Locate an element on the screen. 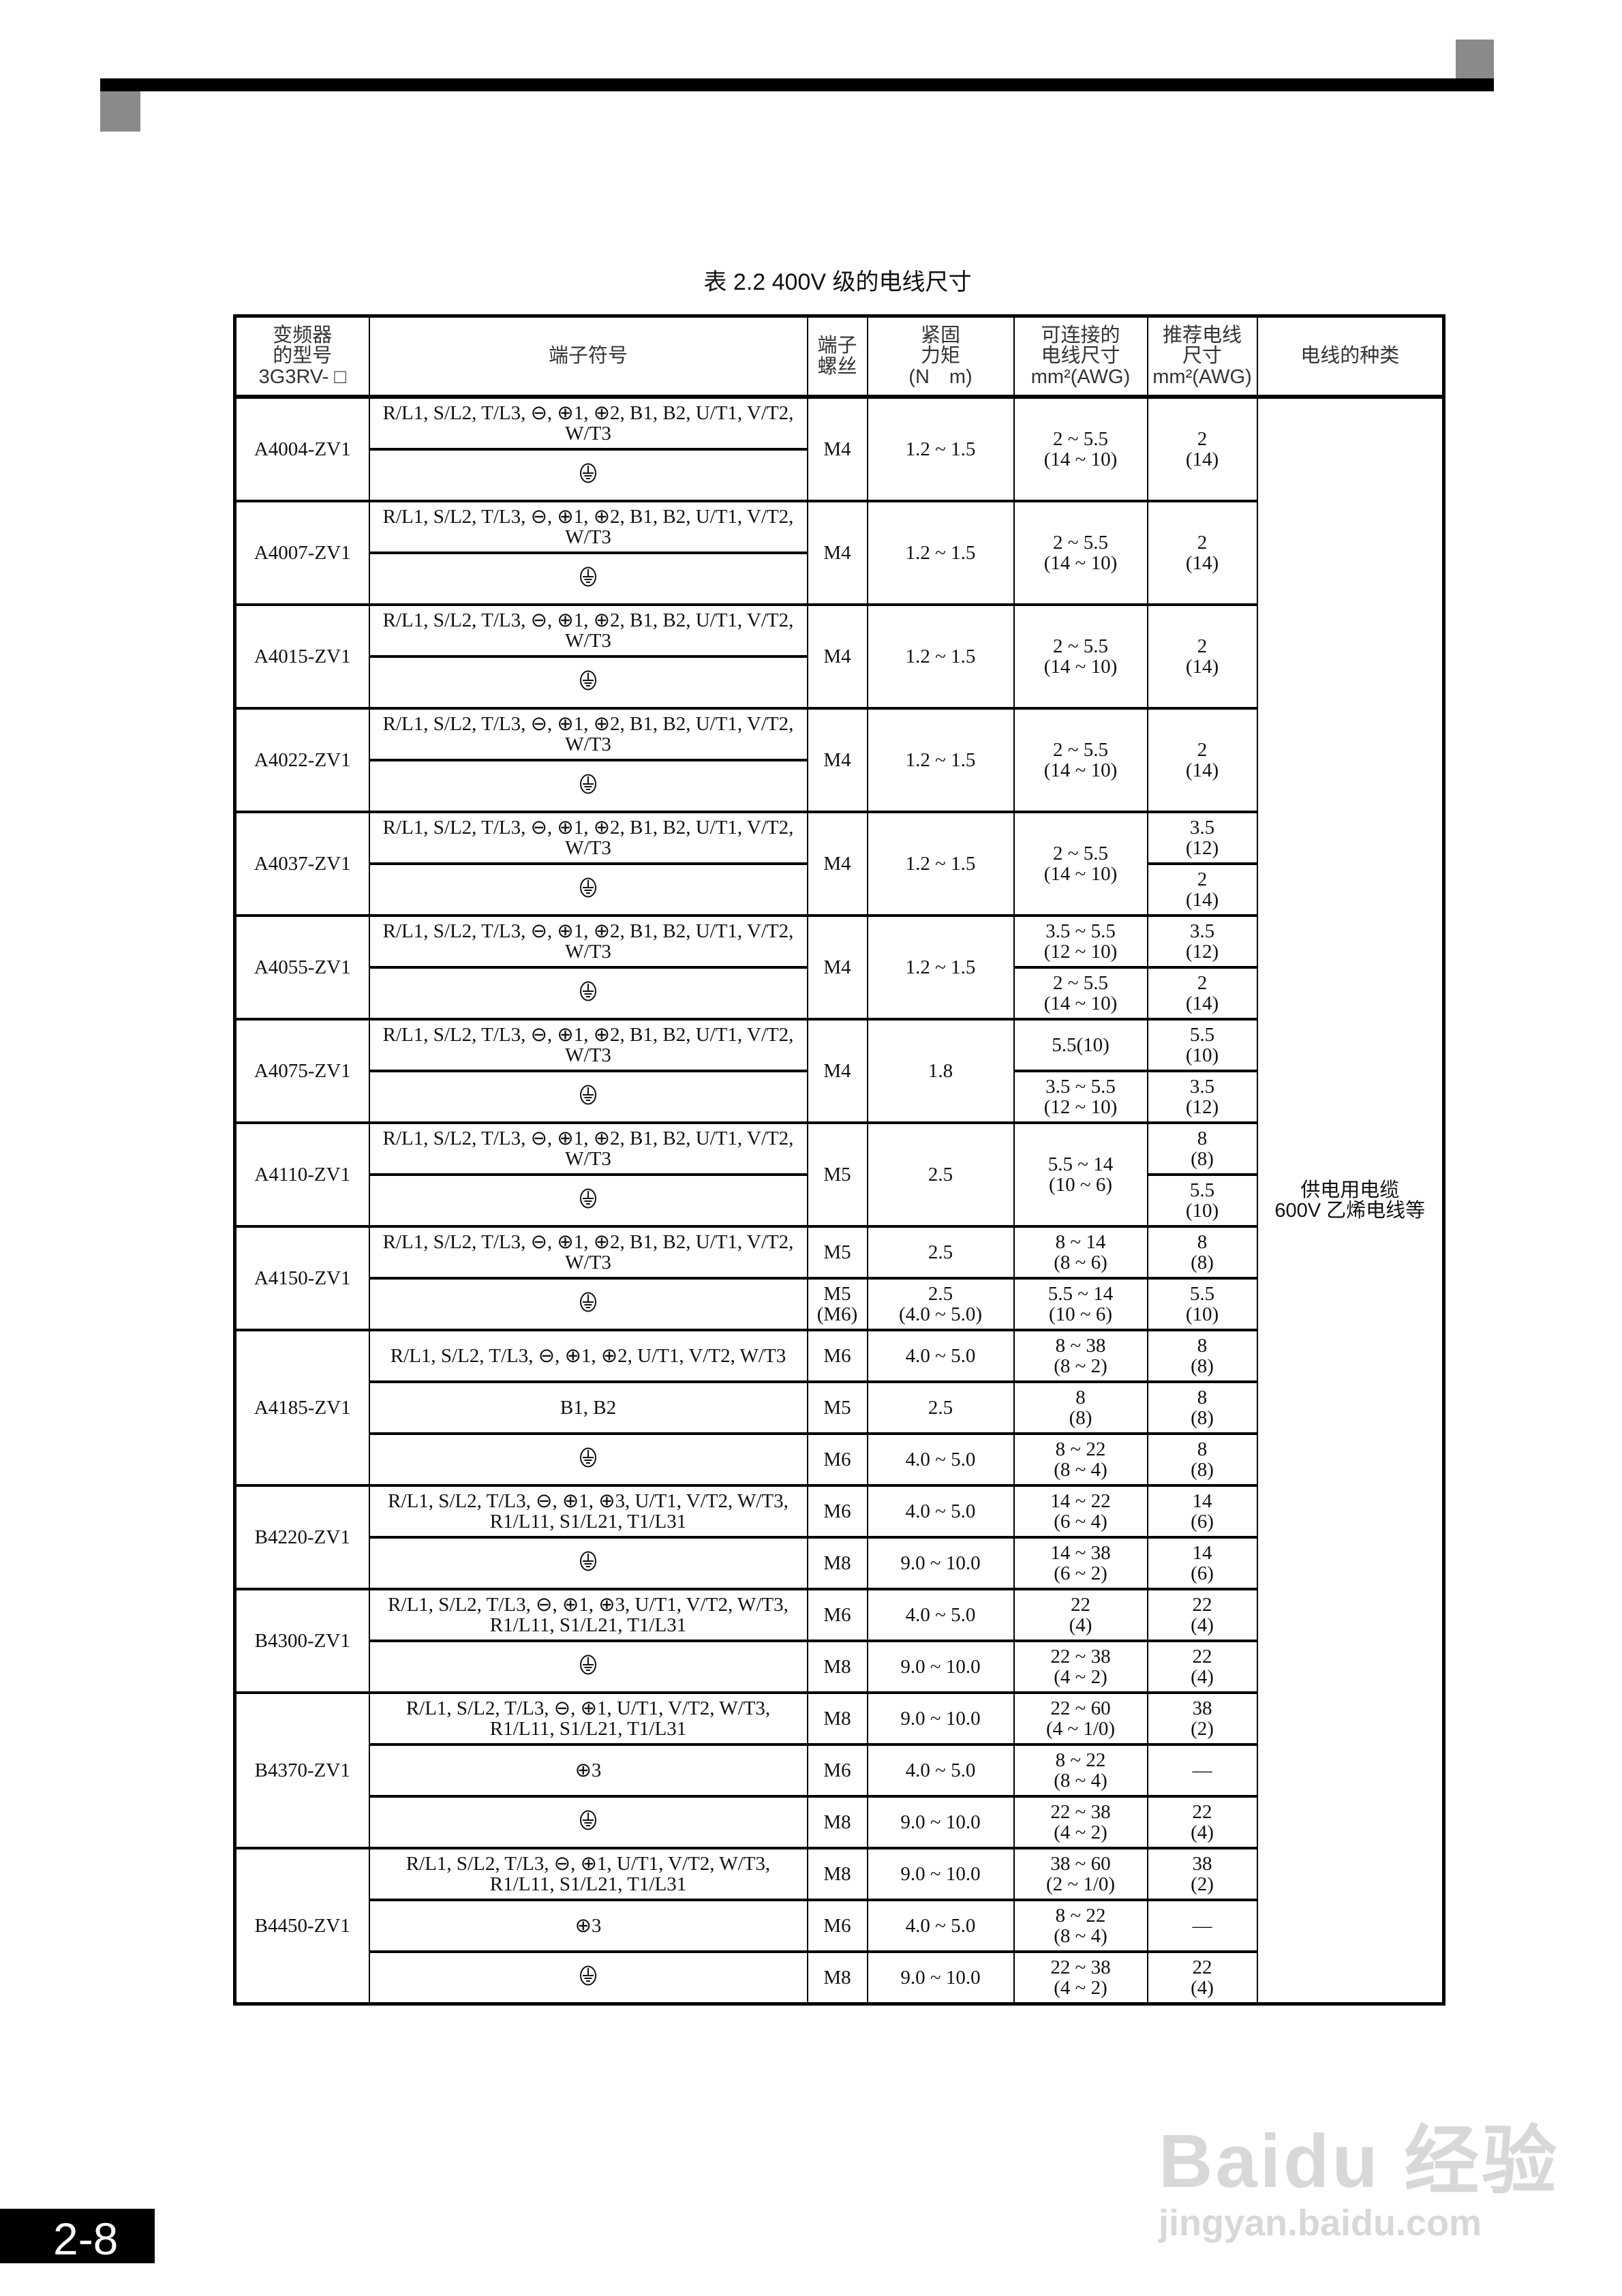 The image size is (1622, 2296). terminal-cell: B1, B2 is located at coordinates (588, 1407).